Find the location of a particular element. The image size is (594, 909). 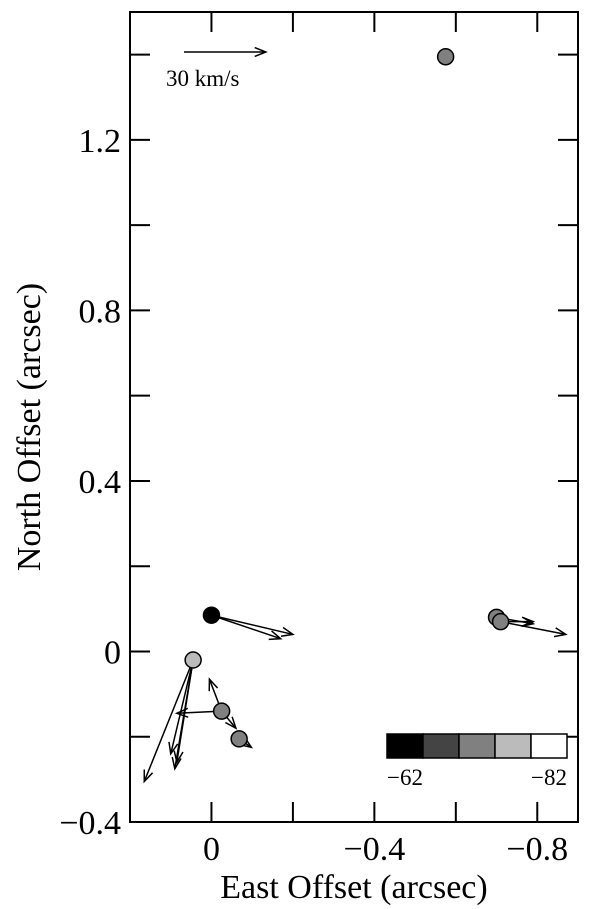

y-axis-title: North Offset (arcsec) is located at coordinates (29, 427).